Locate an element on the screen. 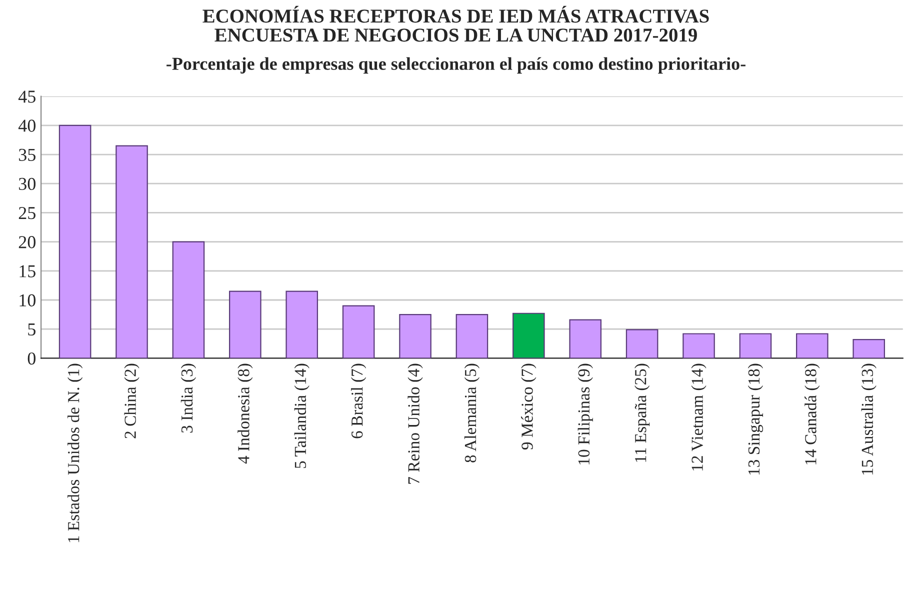 This screenshot has height=602, width=912. chart-title: ECONOMÍAS RECEPTORAS DE IED MÁS ATRACTIVAS ENCUESTA DE NEGOCIOS DE LA UNCTAD 2017-2019 is located at coordinates (455, 24).